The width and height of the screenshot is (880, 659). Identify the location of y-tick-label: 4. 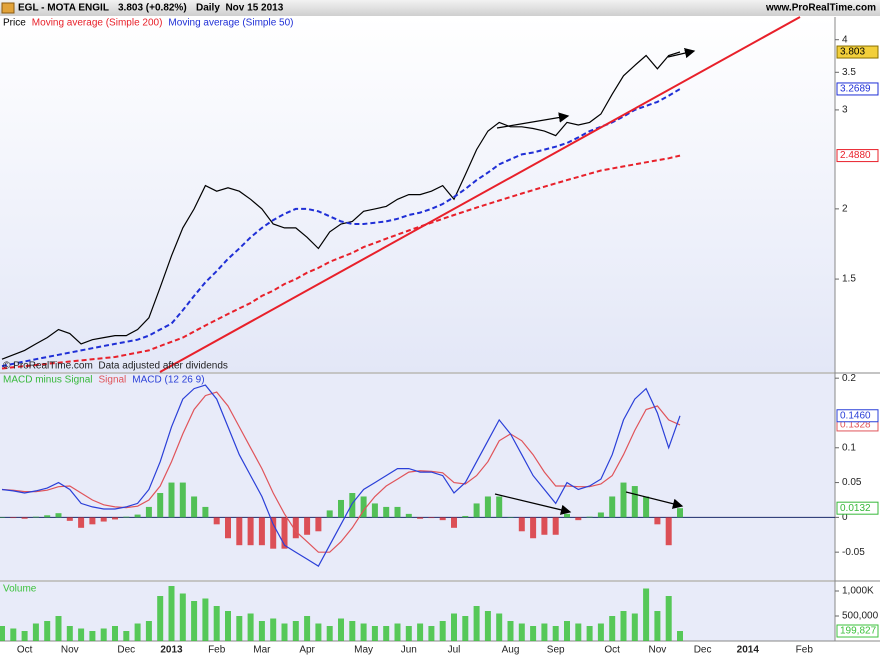
(845, 39).